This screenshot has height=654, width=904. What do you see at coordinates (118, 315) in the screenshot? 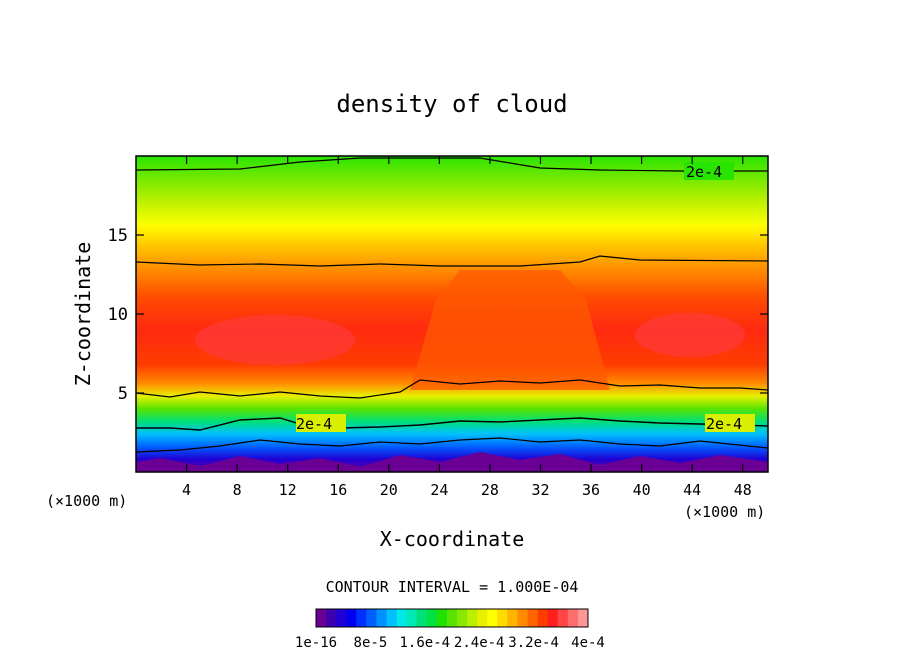
I see `y-tick-label: 10` at bounding box center [118, 315].